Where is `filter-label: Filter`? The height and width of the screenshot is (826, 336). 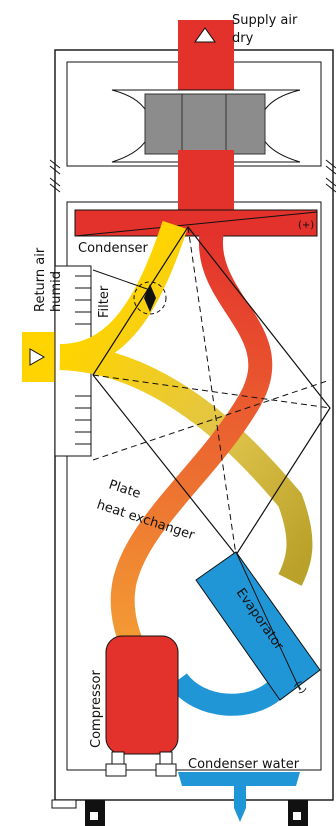
filter-label: Filter is located at coordinates (104, 301).